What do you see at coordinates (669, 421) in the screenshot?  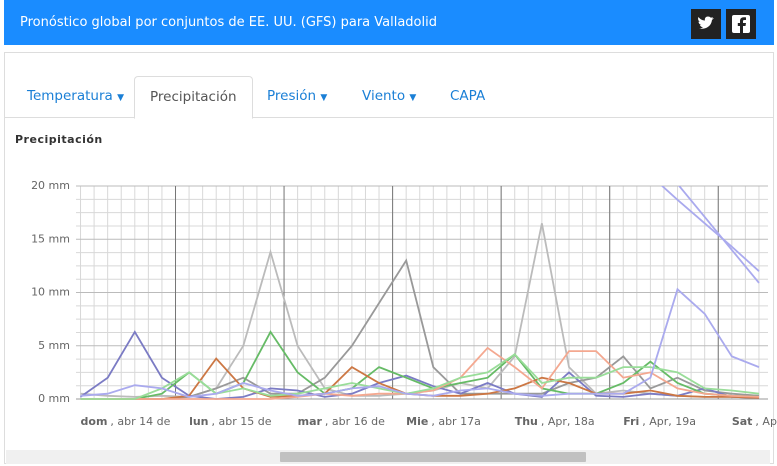 I see `day-date: , Apr, 19a` at bounding box center [669, 421].